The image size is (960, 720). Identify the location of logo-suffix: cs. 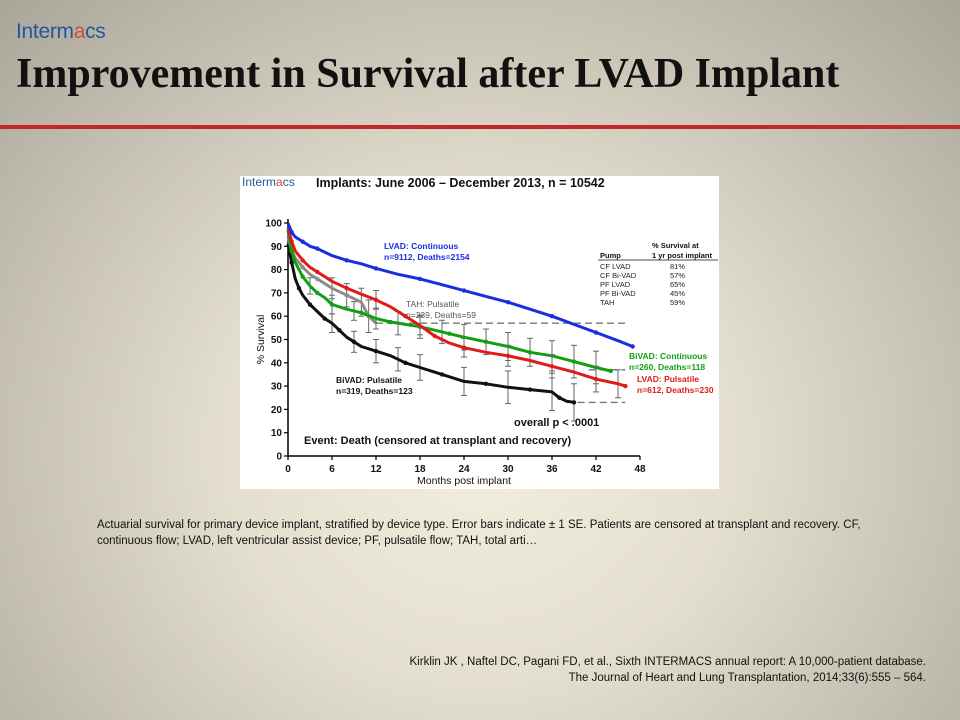
(95, 31).